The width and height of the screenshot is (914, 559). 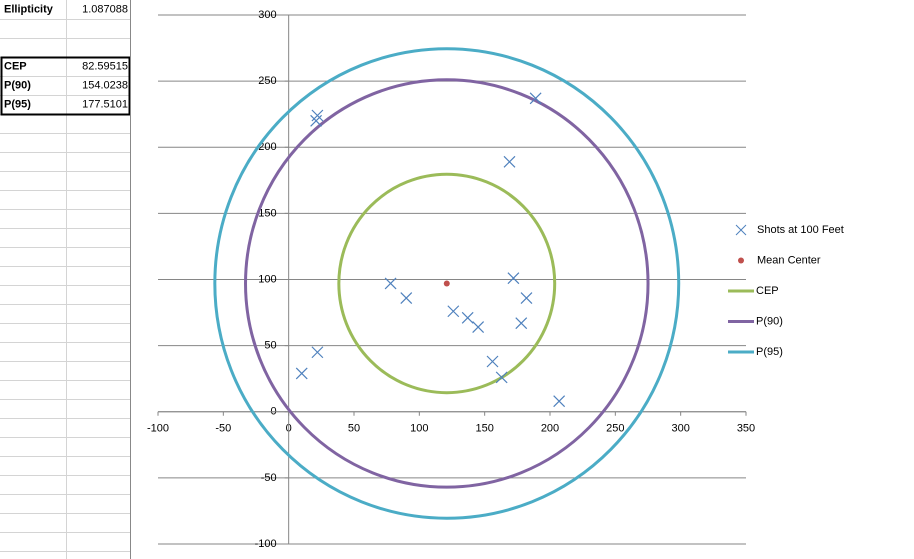 I want to click on legend-label: Shots at 100 Feet, so click(x=800, y=230).